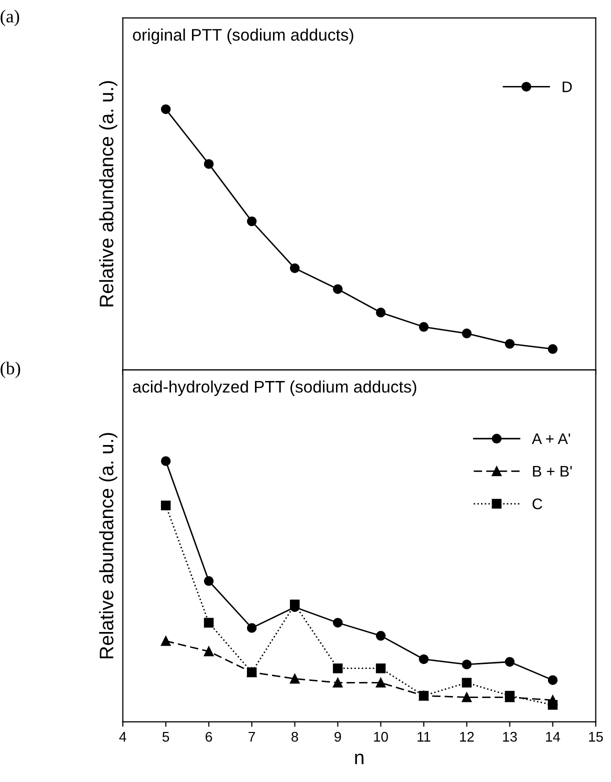 The image size is (611, 782). What do you see at coordinates (295, 737) in the screenshot?
I see `x-tick-label: 8` at bounding box center [295, 737].